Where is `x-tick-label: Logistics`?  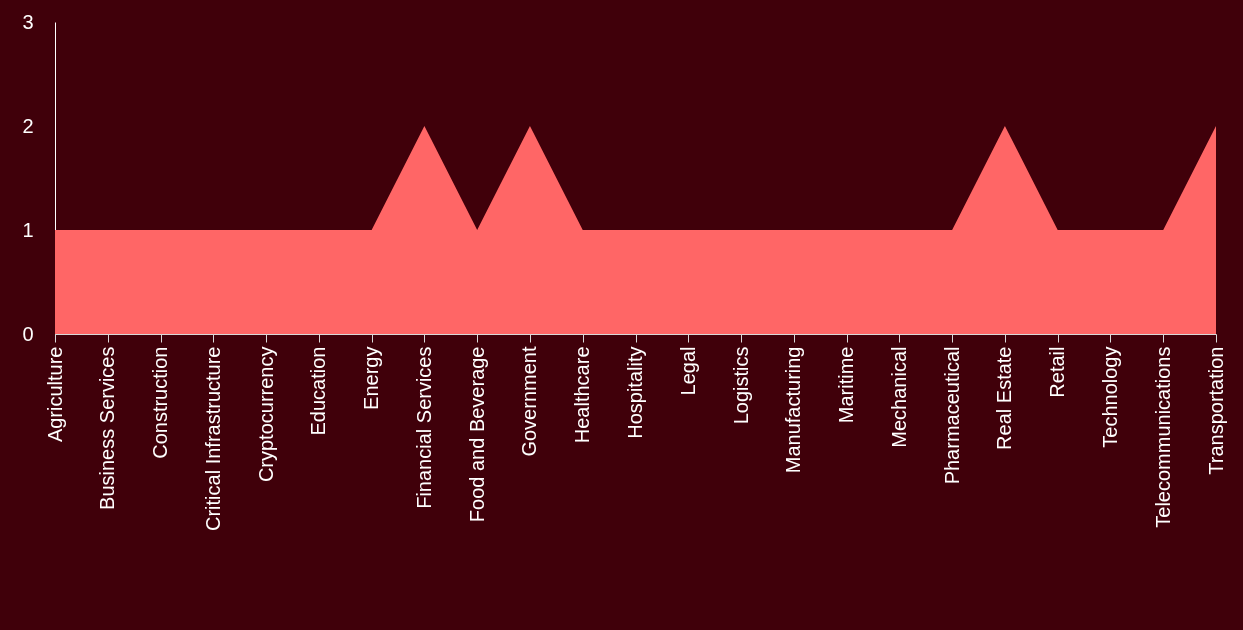 x-tick-label: Logistics is located at coordinates (740, 385).